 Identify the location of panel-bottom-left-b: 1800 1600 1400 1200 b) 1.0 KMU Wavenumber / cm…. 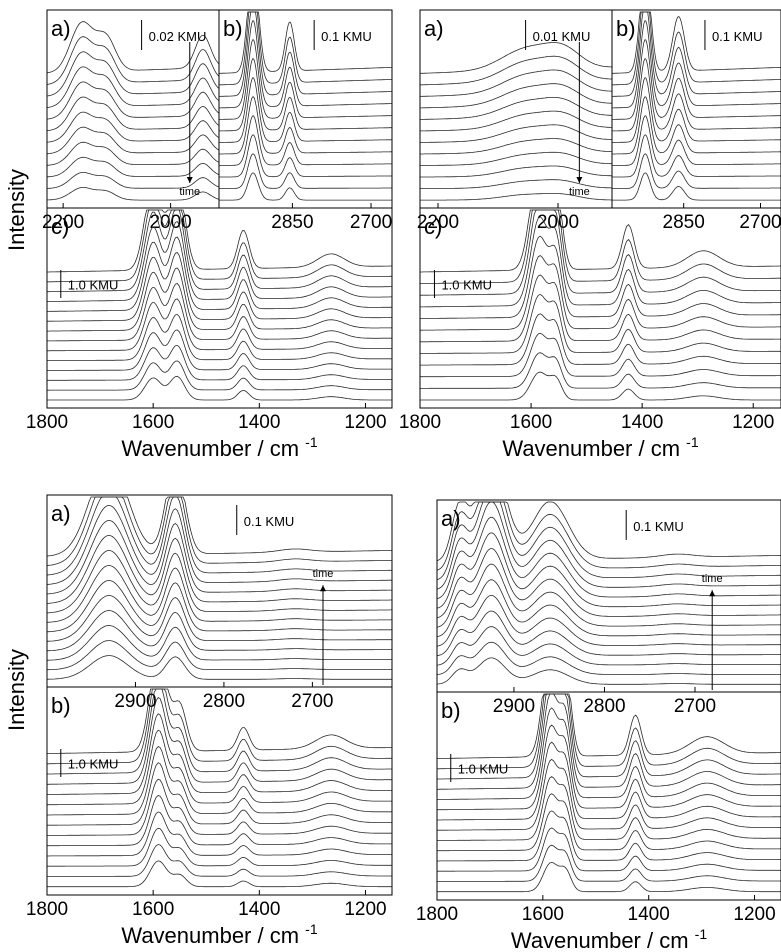
(209, 817).